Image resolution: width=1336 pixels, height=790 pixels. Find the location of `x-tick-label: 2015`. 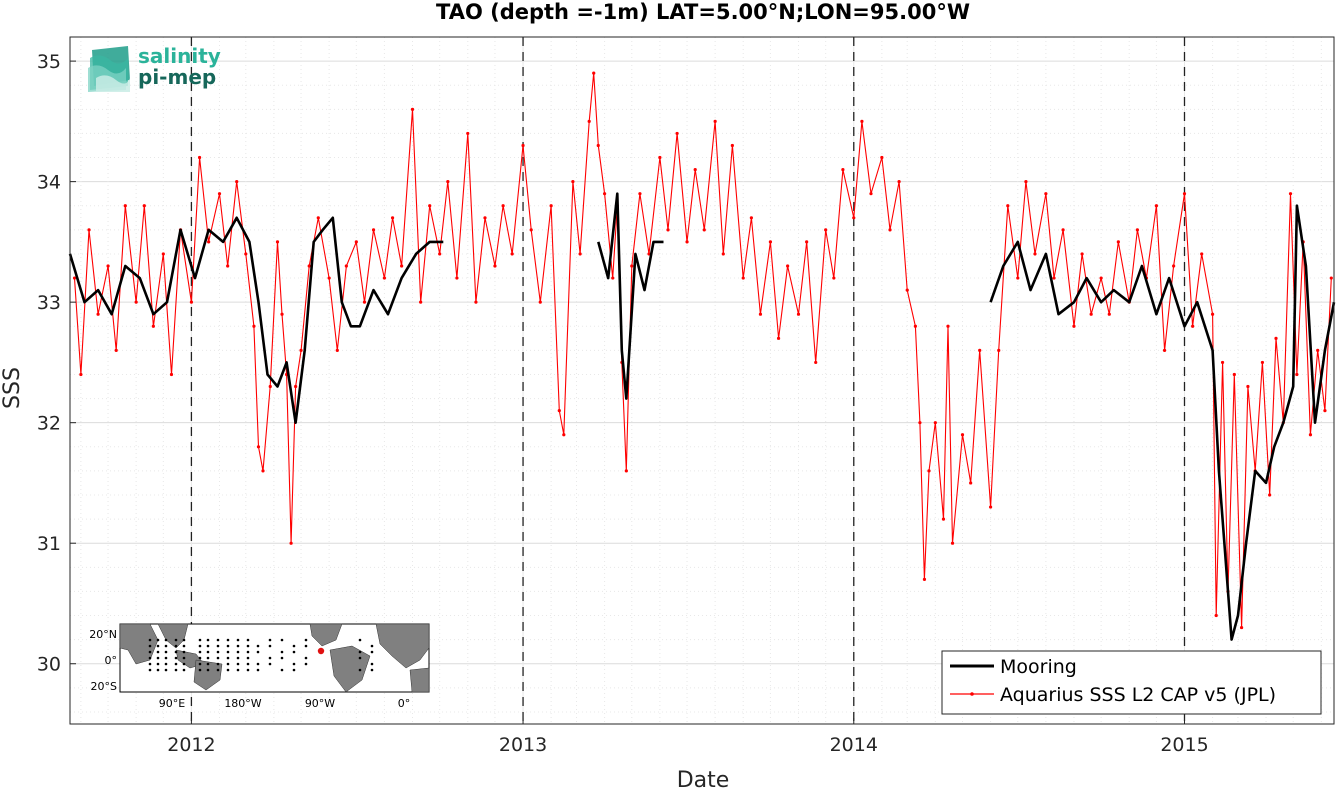

x-tick-label: 2015 is located at coordinates (1184, 745).